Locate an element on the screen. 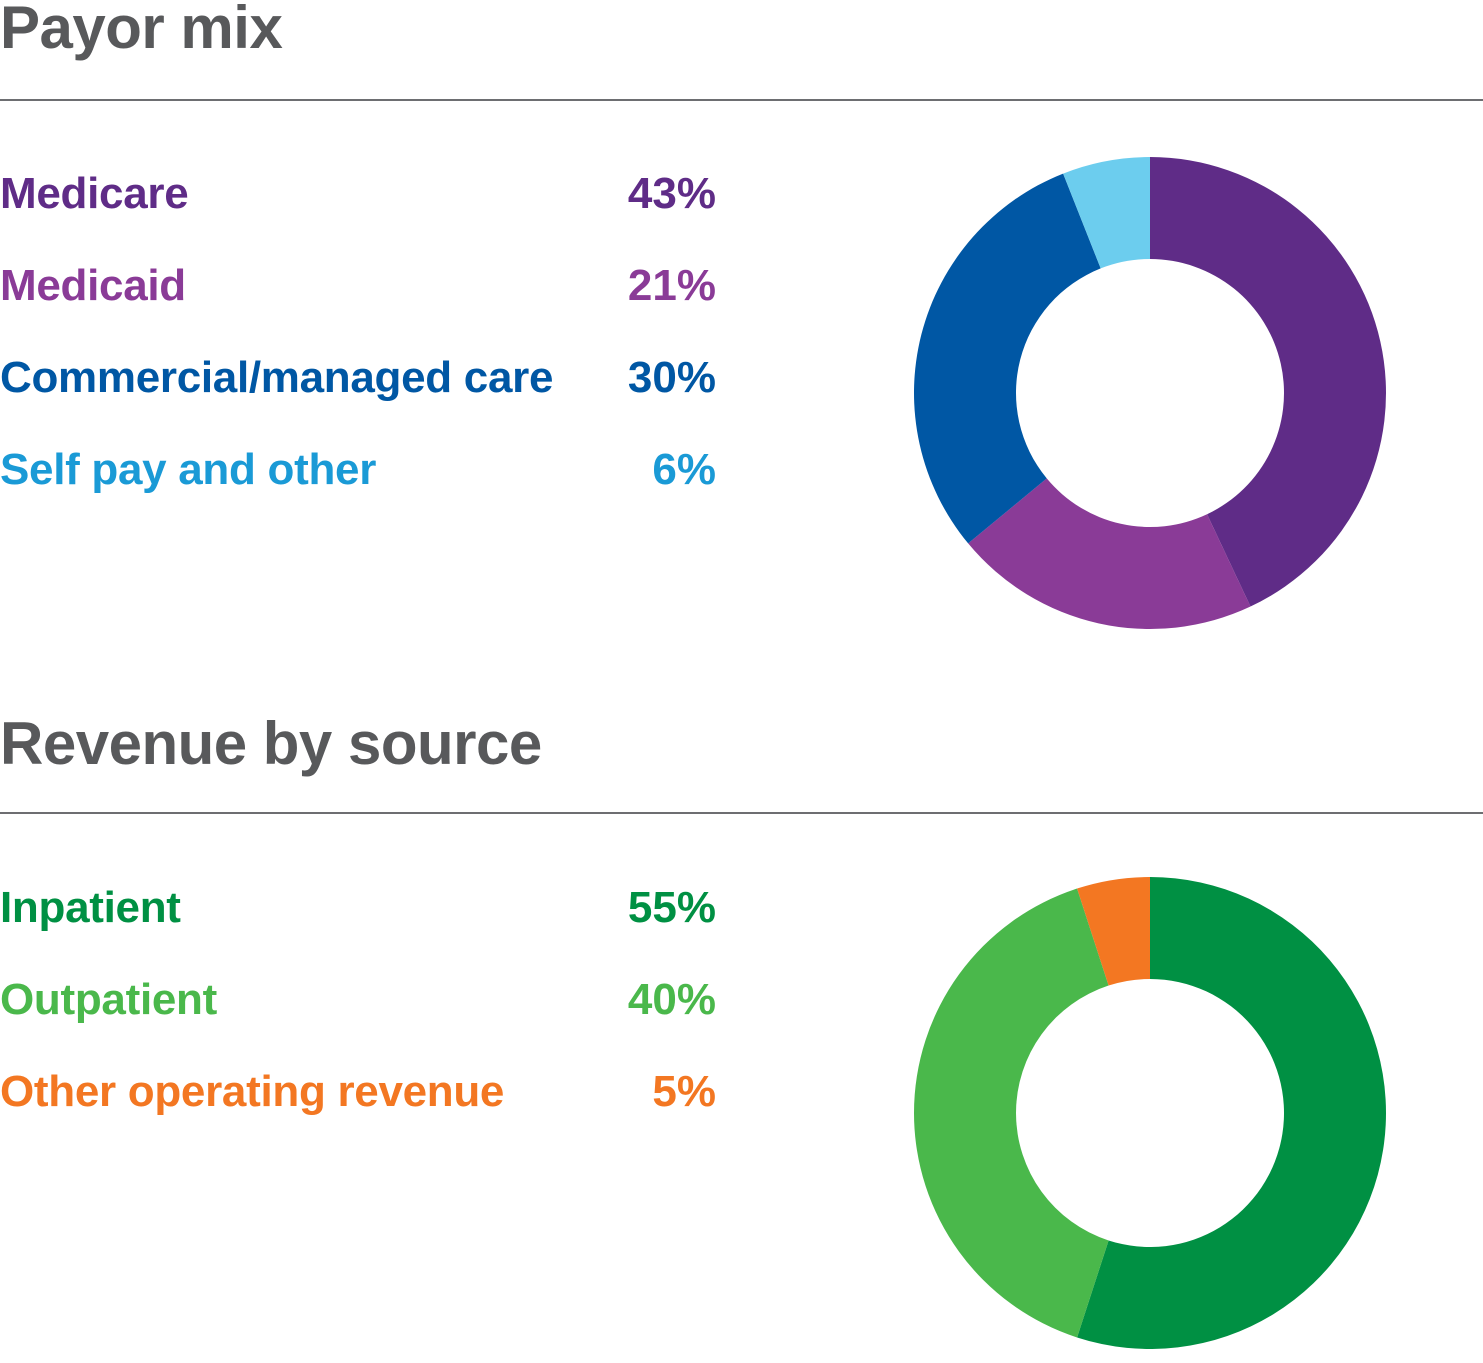  donut-slice-outpatient is located at coordinates (1011, 1113).